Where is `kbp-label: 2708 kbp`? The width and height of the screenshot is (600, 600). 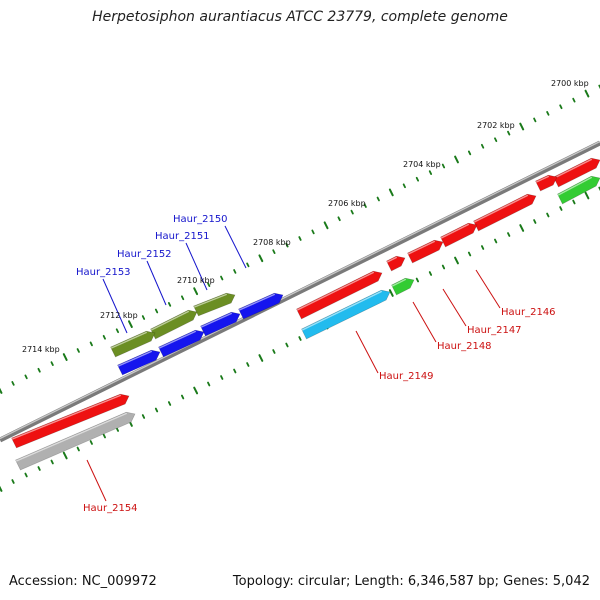
kbp-label: 2708 kbp is located at coordinates (272, 242).